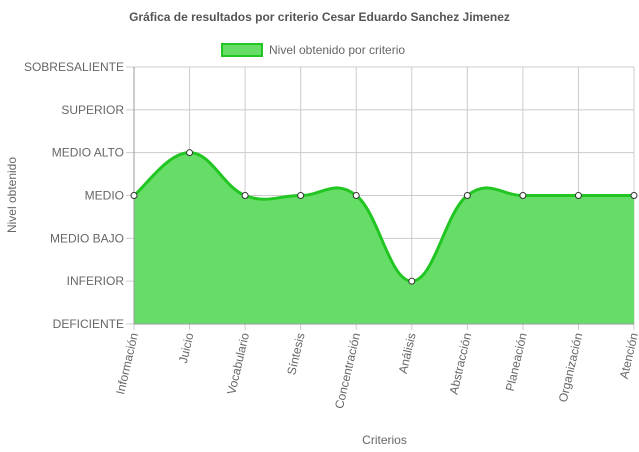 This screenshot has height=452, width=639. I want to click on x-tick-label: Síntesis, so click(295, 354).